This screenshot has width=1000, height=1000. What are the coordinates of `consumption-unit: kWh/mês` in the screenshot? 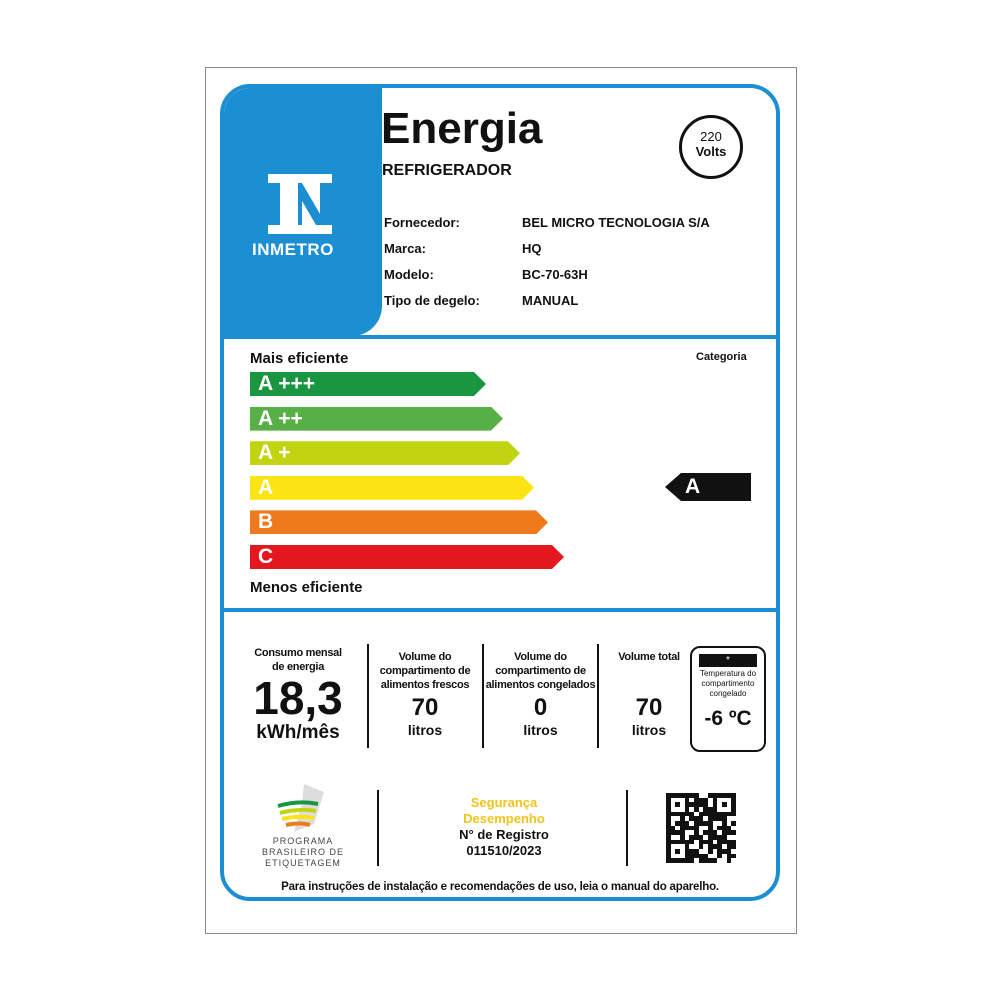 It's located at (298, 732).